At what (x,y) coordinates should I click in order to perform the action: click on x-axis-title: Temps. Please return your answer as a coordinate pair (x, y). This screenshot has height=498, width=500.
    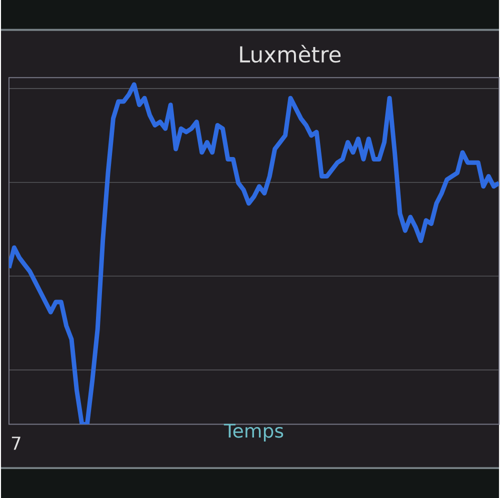
    Looking at the image, I should click on (254, 433).